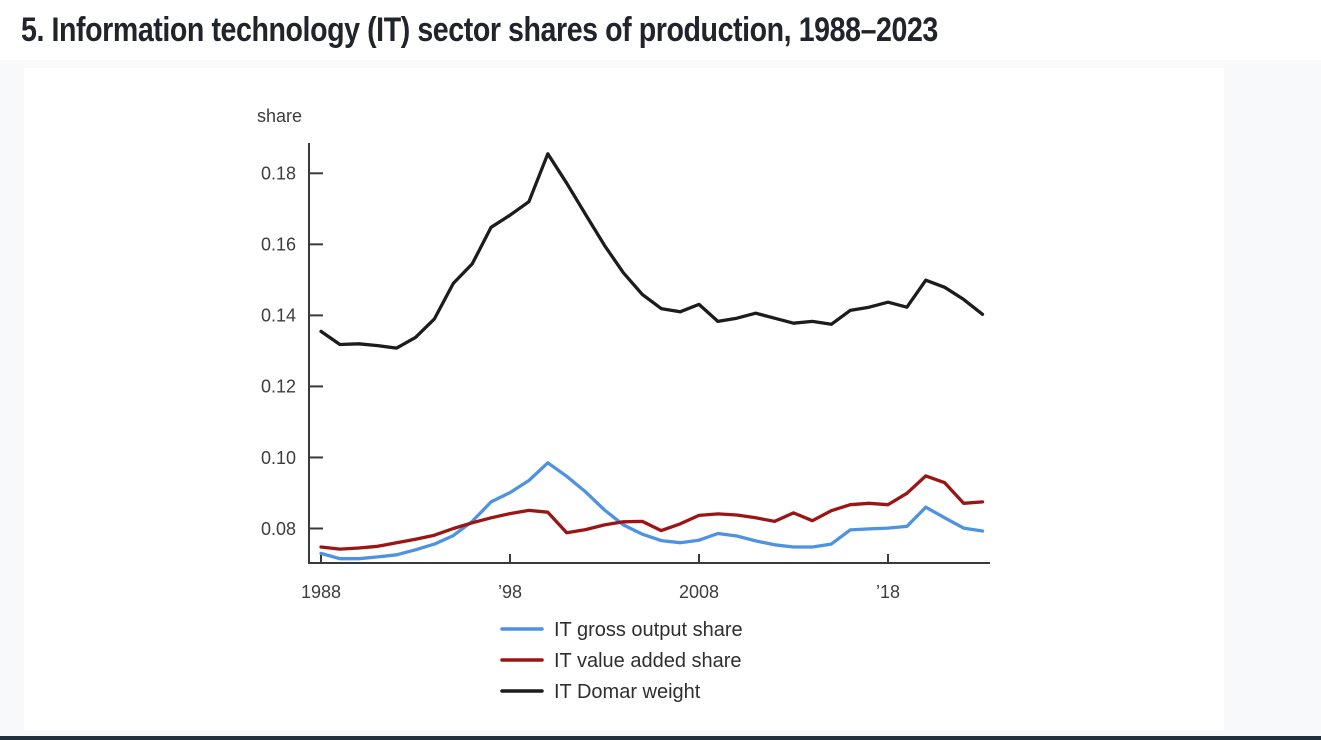 The height and width of the screenshot is (740, 1321). What do you see at coordinates (278, 529) in the screenshot?
I see `y-tick-label: 0.08` at bounding box center [278, 529].